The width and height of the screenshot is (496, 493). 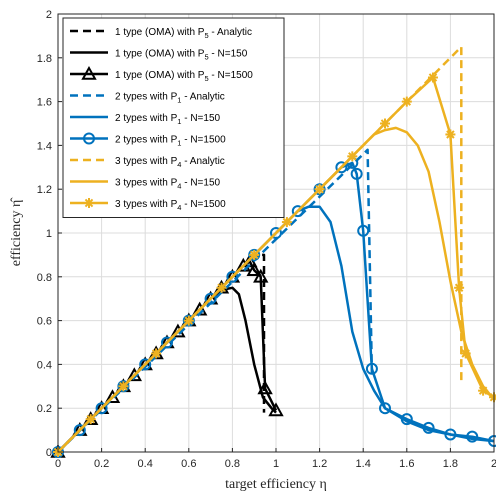 I want to click on legend-label: 1 type (OMA) with P5 - N=150, so click(x=181, y=55).